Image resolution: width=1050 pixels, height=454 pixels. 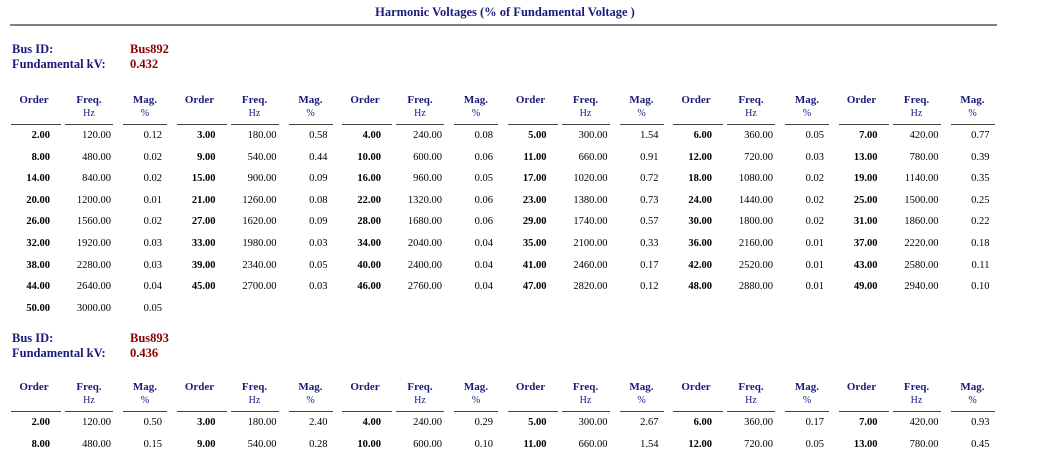 What do you see at coordinates (535, 157) in the screenshot?
I see `order-cell: 11.00` at bounding box center [535, 157].